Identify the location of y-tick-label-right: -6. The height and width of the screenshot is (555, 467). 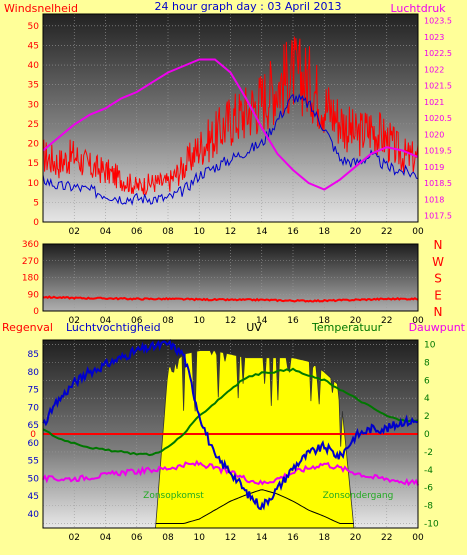
(428, 489).